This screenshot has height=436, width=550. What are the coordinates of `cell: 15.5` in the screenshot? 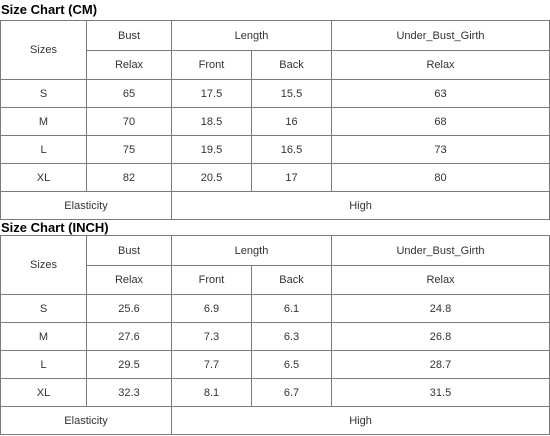 It's located at (291, 93).